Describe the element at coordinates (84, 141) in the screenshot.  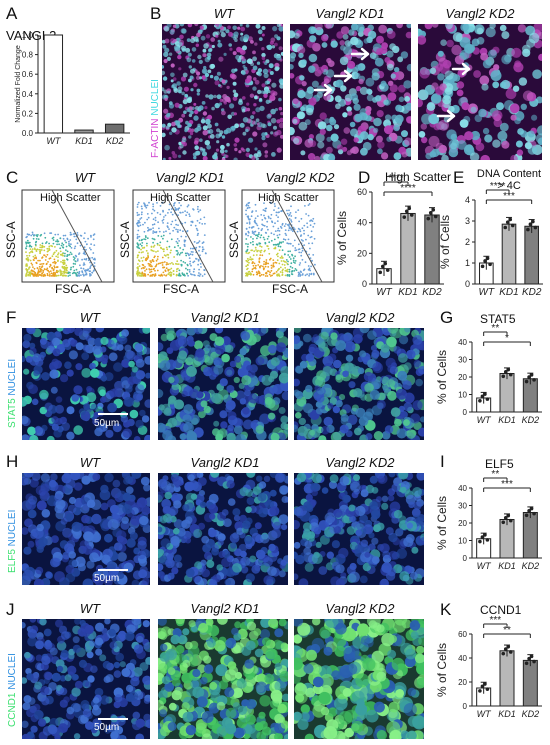
I see `x-tick-label-a: KD1` at that location.